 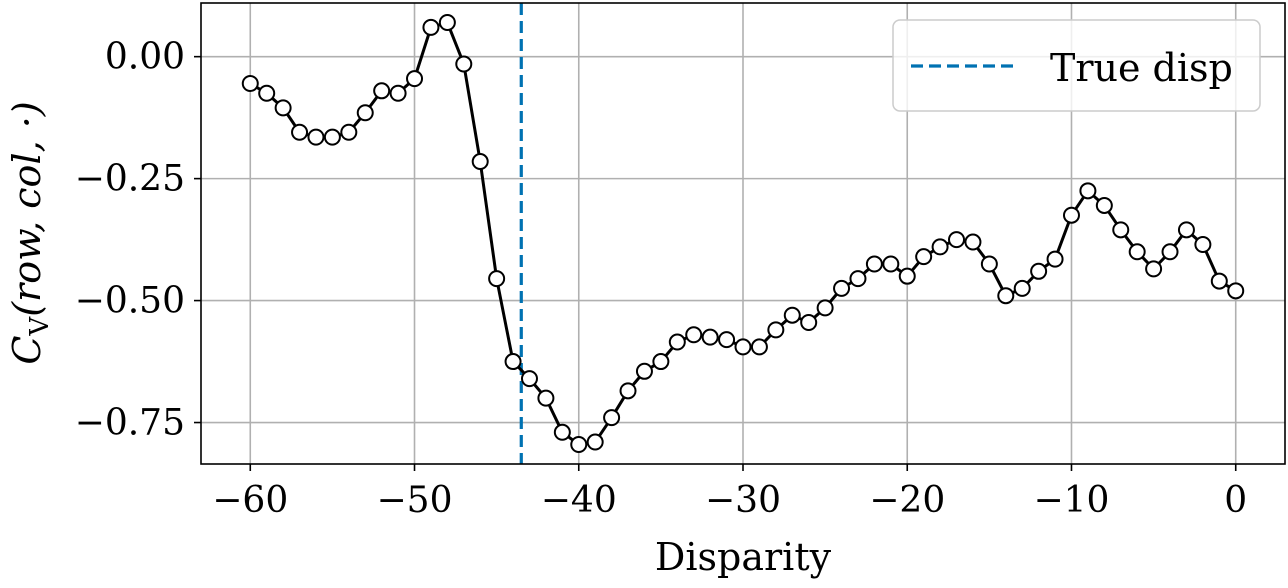 I want to click on y-tick-label: −0.50, so click(x=130, y=301).